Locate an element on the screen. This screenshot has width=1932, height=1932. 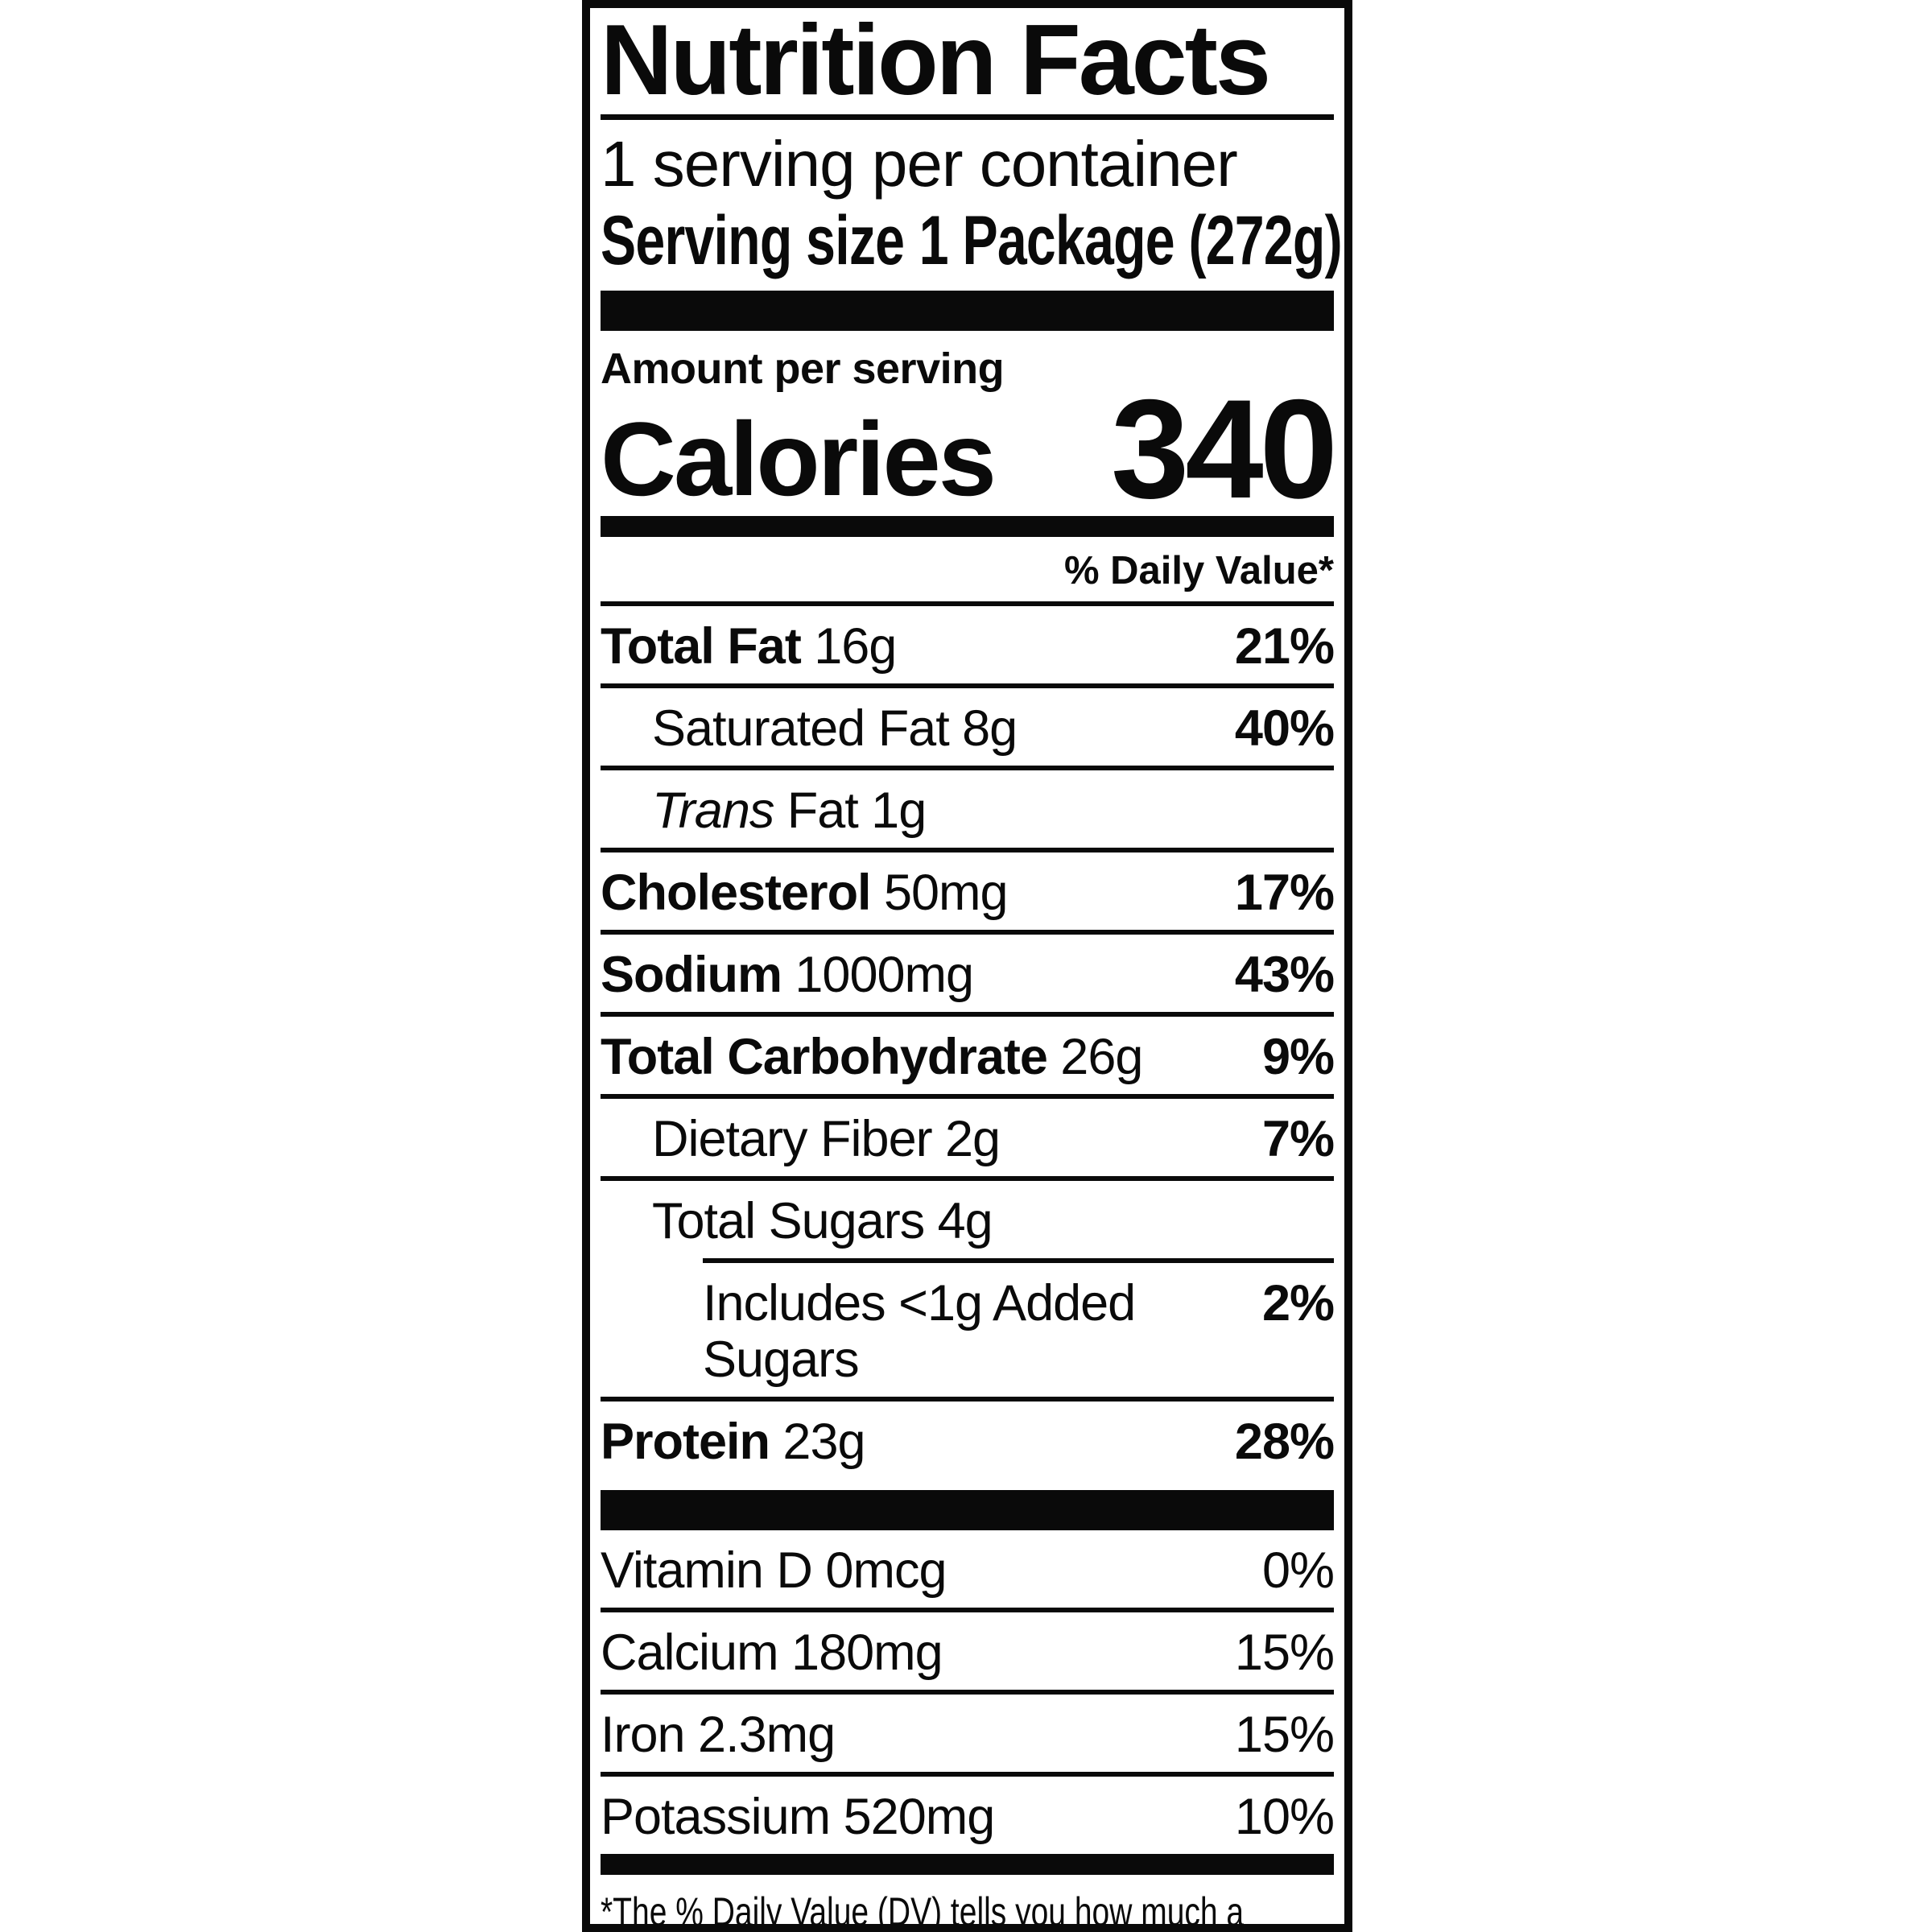
nutrient-pct: 17% is located at coordinates (1284, 893).